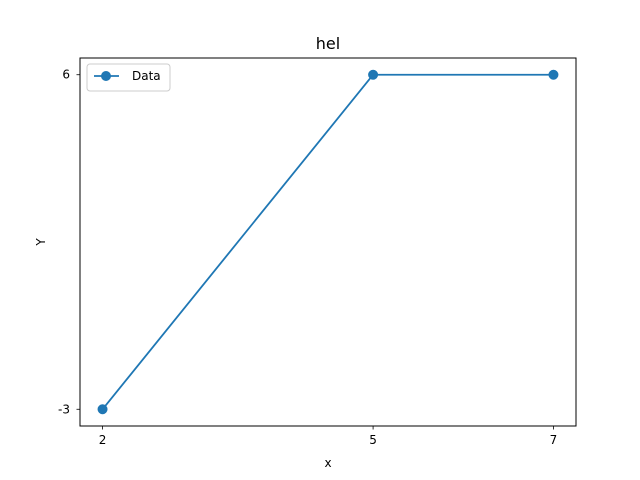 The image size is (640, 480). I want to click on x-axis: 2 5 7, so click(328, 436).